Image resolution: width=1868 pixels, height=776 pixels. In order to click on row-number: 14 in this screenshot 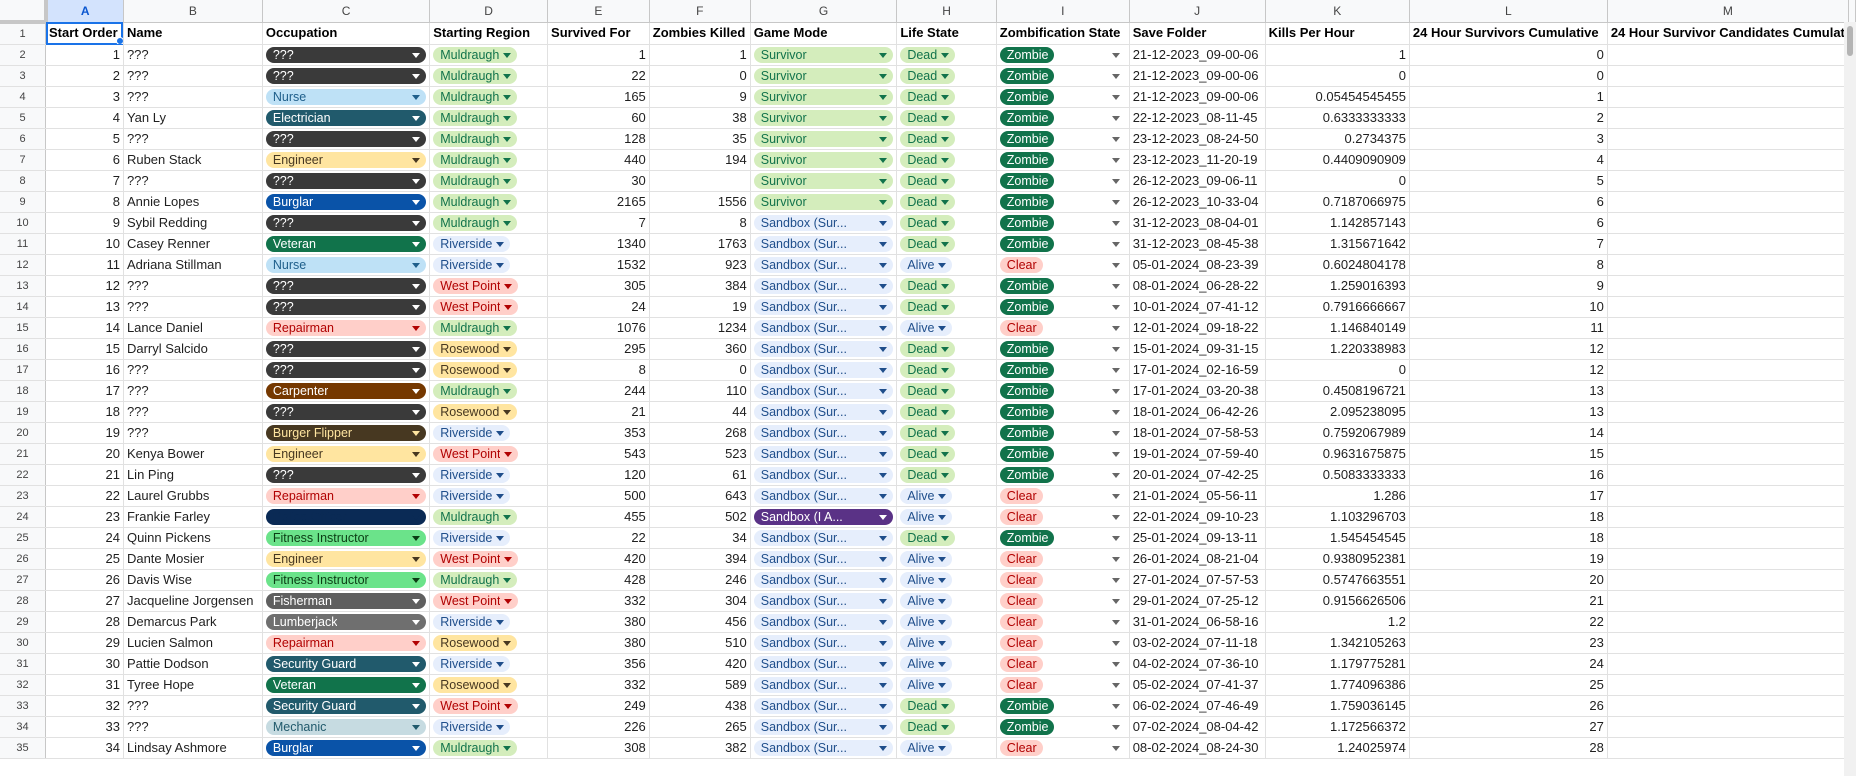, I will do `click(23, 307)`.